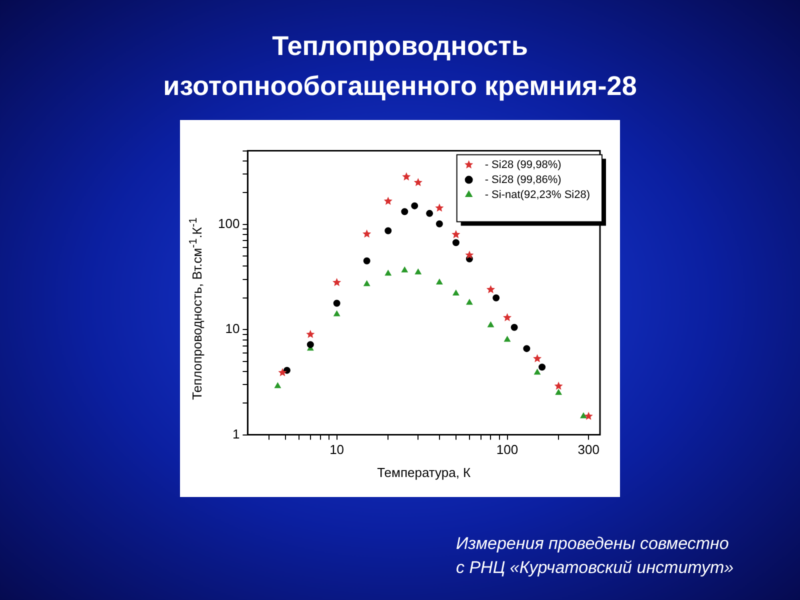 This screenshot has width=800, height=600. I want to click on x-tick-label: 10, so click(337, 450).